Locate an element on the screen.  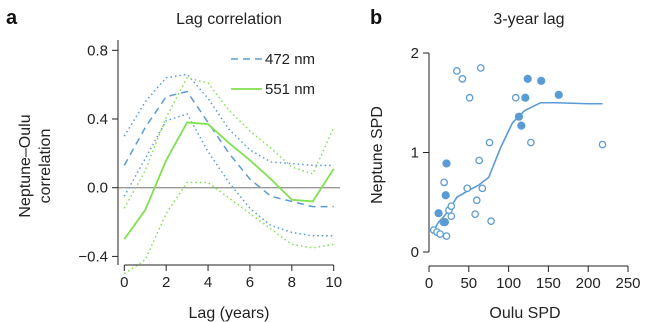
panel-a-x-tick-label: 10 is located at coordinates (333, 282).